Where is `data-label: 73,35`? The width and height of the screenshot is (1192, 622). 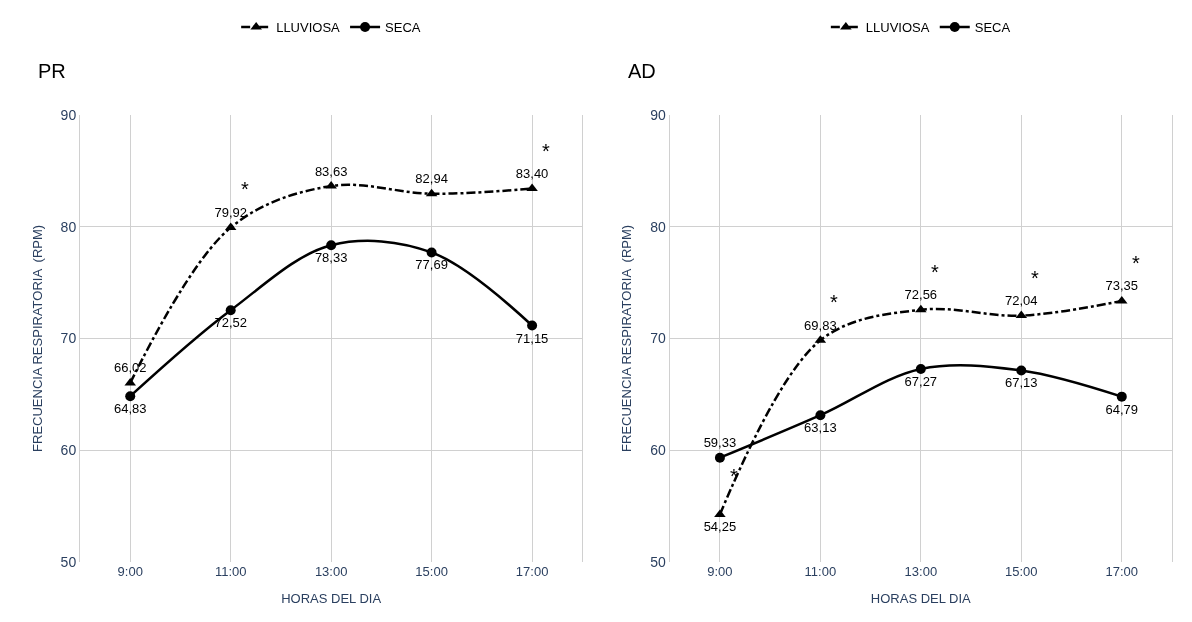 data-label: 73,35 is located at coordinates (1122, 286).